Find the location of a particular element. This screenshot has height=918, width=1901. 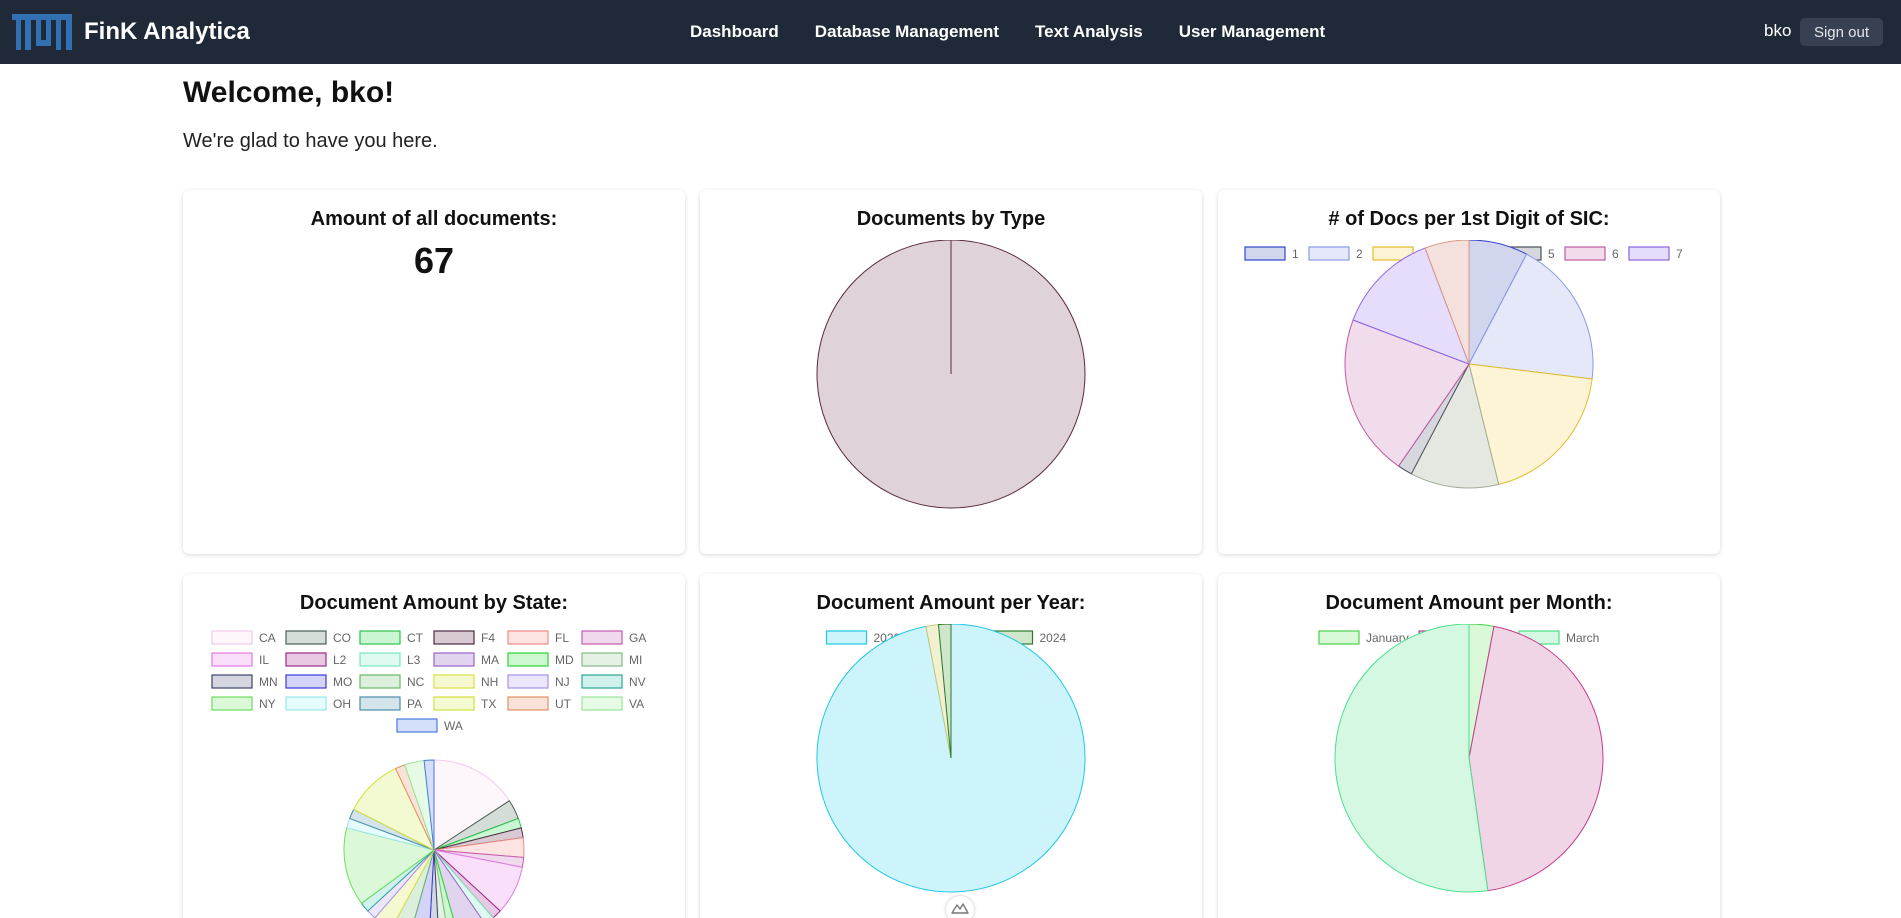

documents-by-type-title: Documents by Type is located at coordinates (951, 219).